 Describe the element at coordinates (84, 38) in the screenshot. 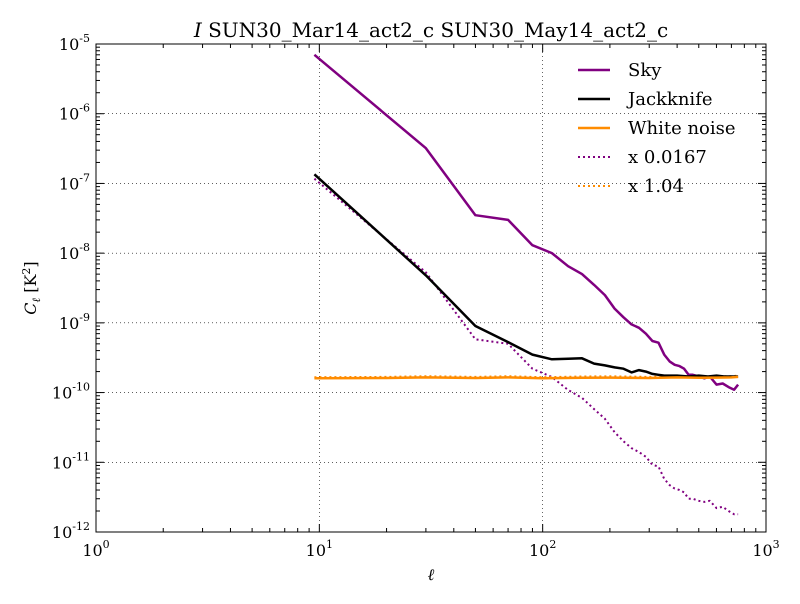

I see `y-tick-exp: -5` at that location.